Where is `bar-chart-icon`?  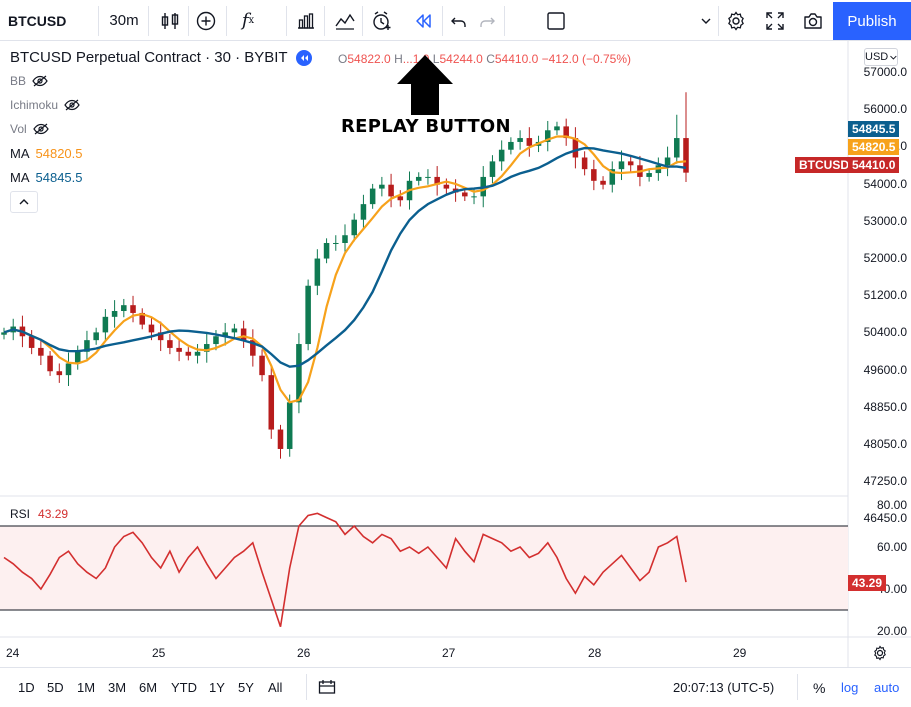 bar-chart-icon is located at coordinates (306, 20).